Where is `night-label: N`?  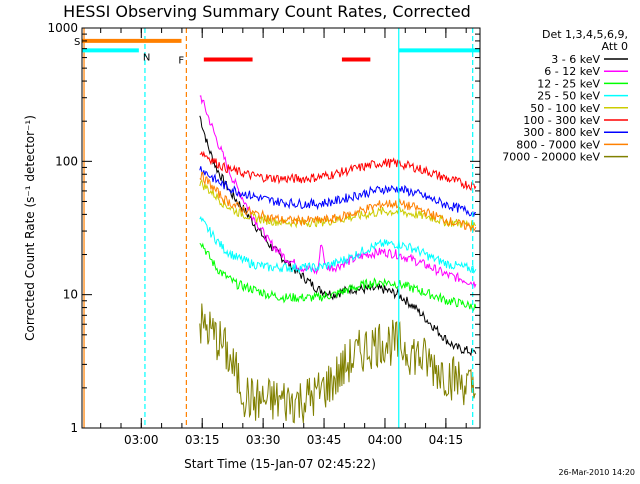
night-label: N is located at coordinates (146, 57).